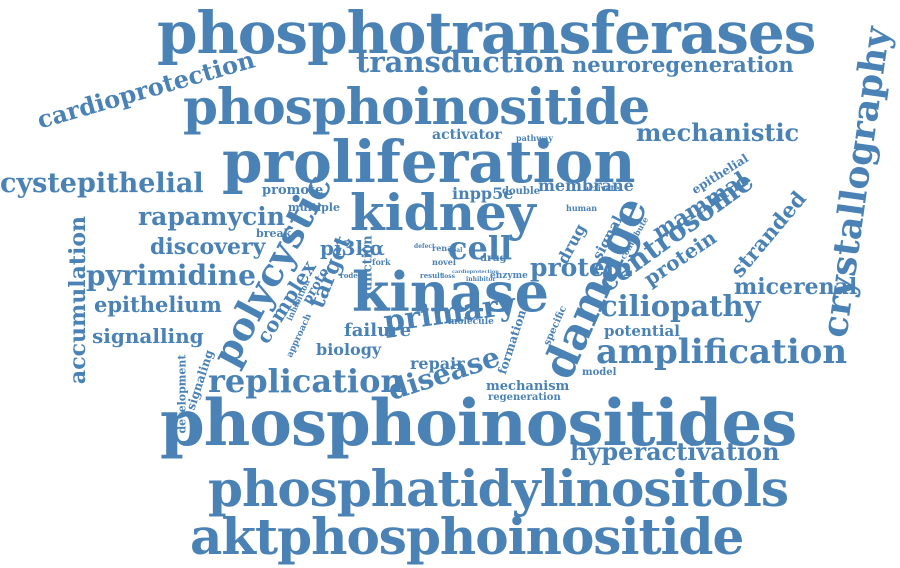 The image size is (900, 568). Describe the element at coordinates (718, 132) in the screenshot. I see `word: mechanistic` at that location.